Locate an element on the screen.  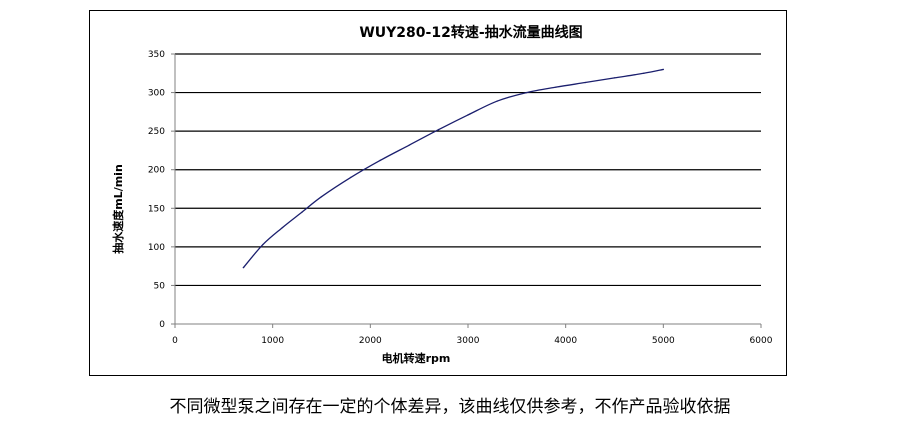
x-tick-label: 4000 is located at coordinates (565, 341).